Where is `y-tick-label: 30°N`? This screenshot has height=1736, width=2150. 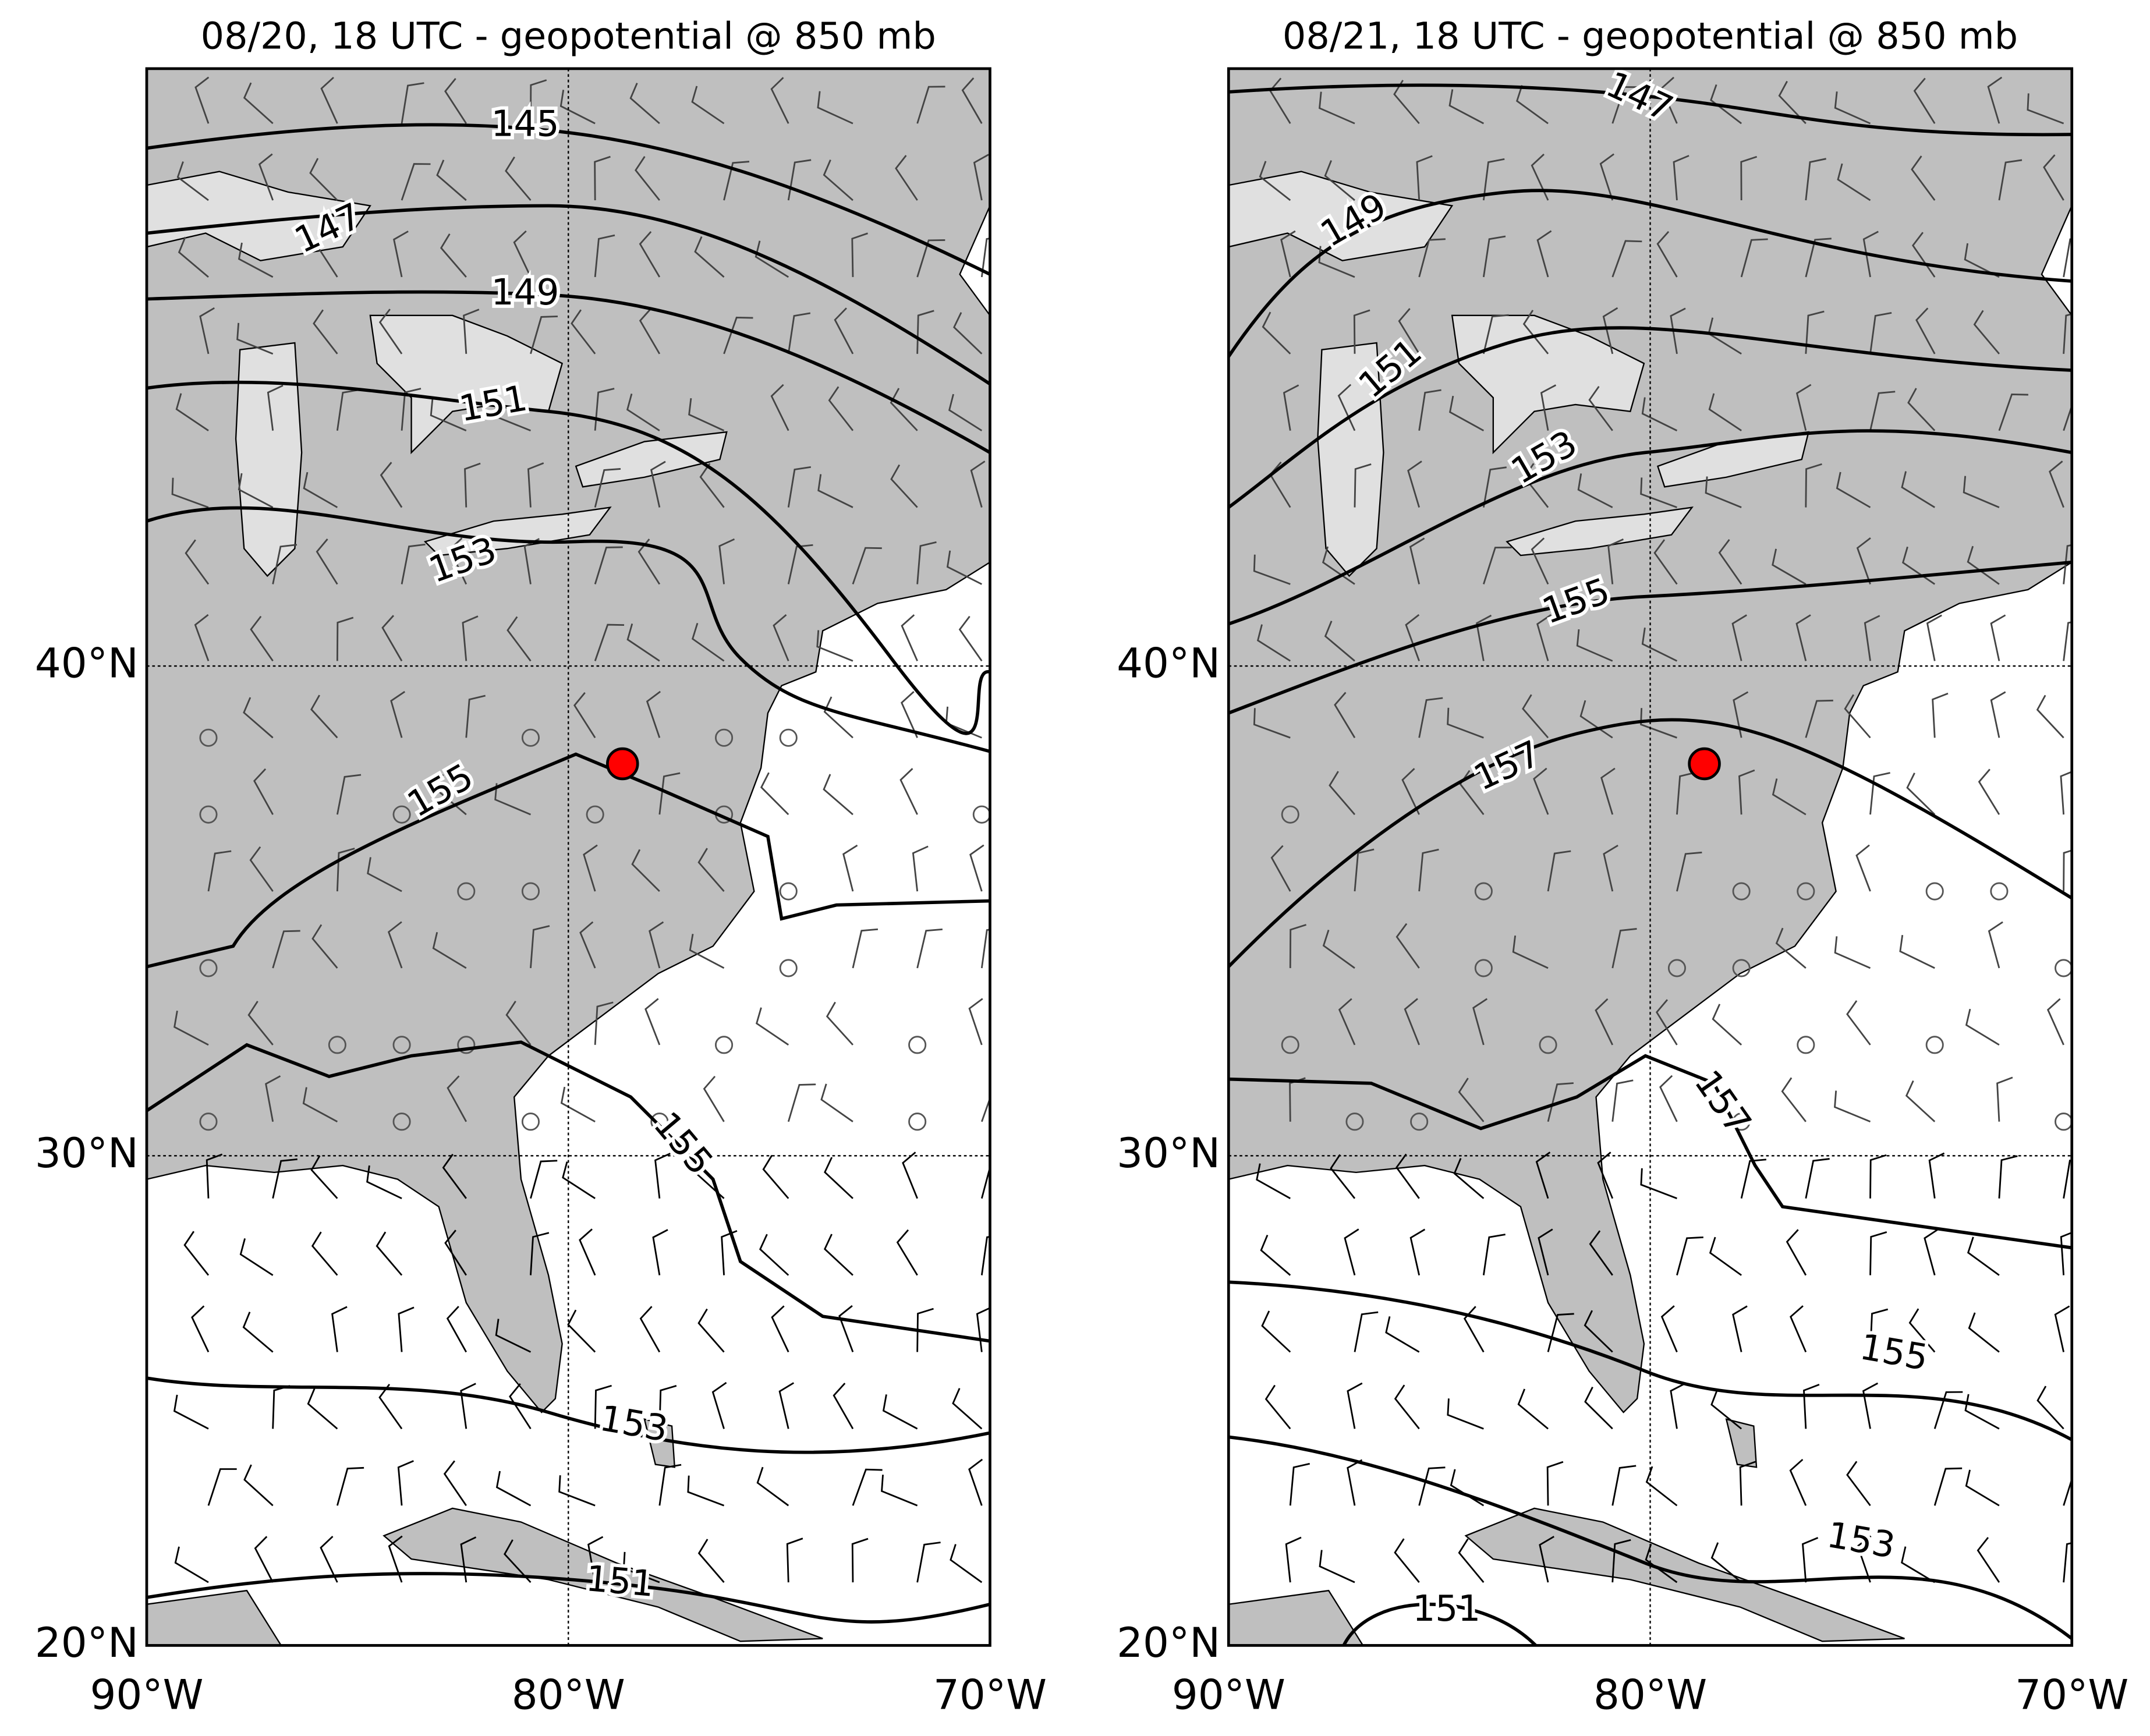
y-tick-label: 30°N is located at coordinates (1168, 1153).